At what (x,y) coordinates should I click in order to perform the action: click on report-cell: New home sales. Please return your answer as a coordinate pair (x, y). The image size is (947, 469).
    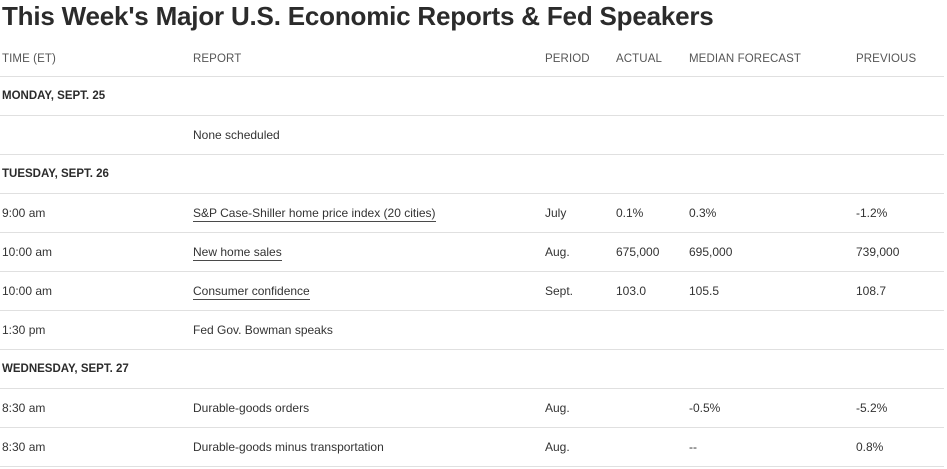
    Looking at the image, I should click on (367, 252).